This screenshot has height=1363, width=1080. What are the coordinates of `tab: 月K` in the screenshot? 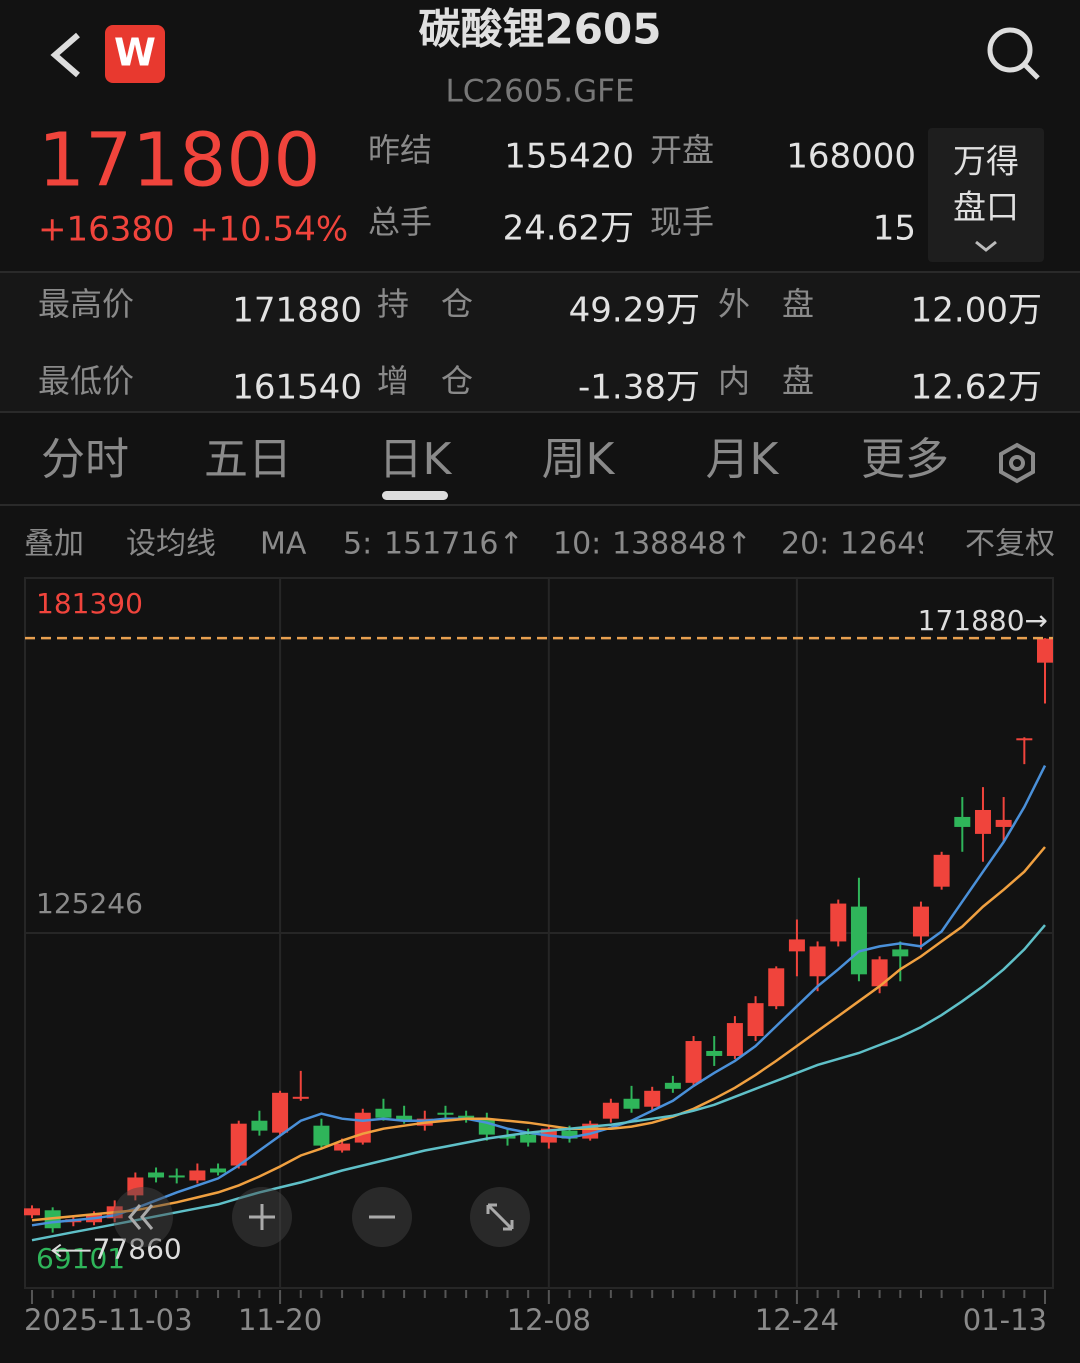 It's located at (743, 459).